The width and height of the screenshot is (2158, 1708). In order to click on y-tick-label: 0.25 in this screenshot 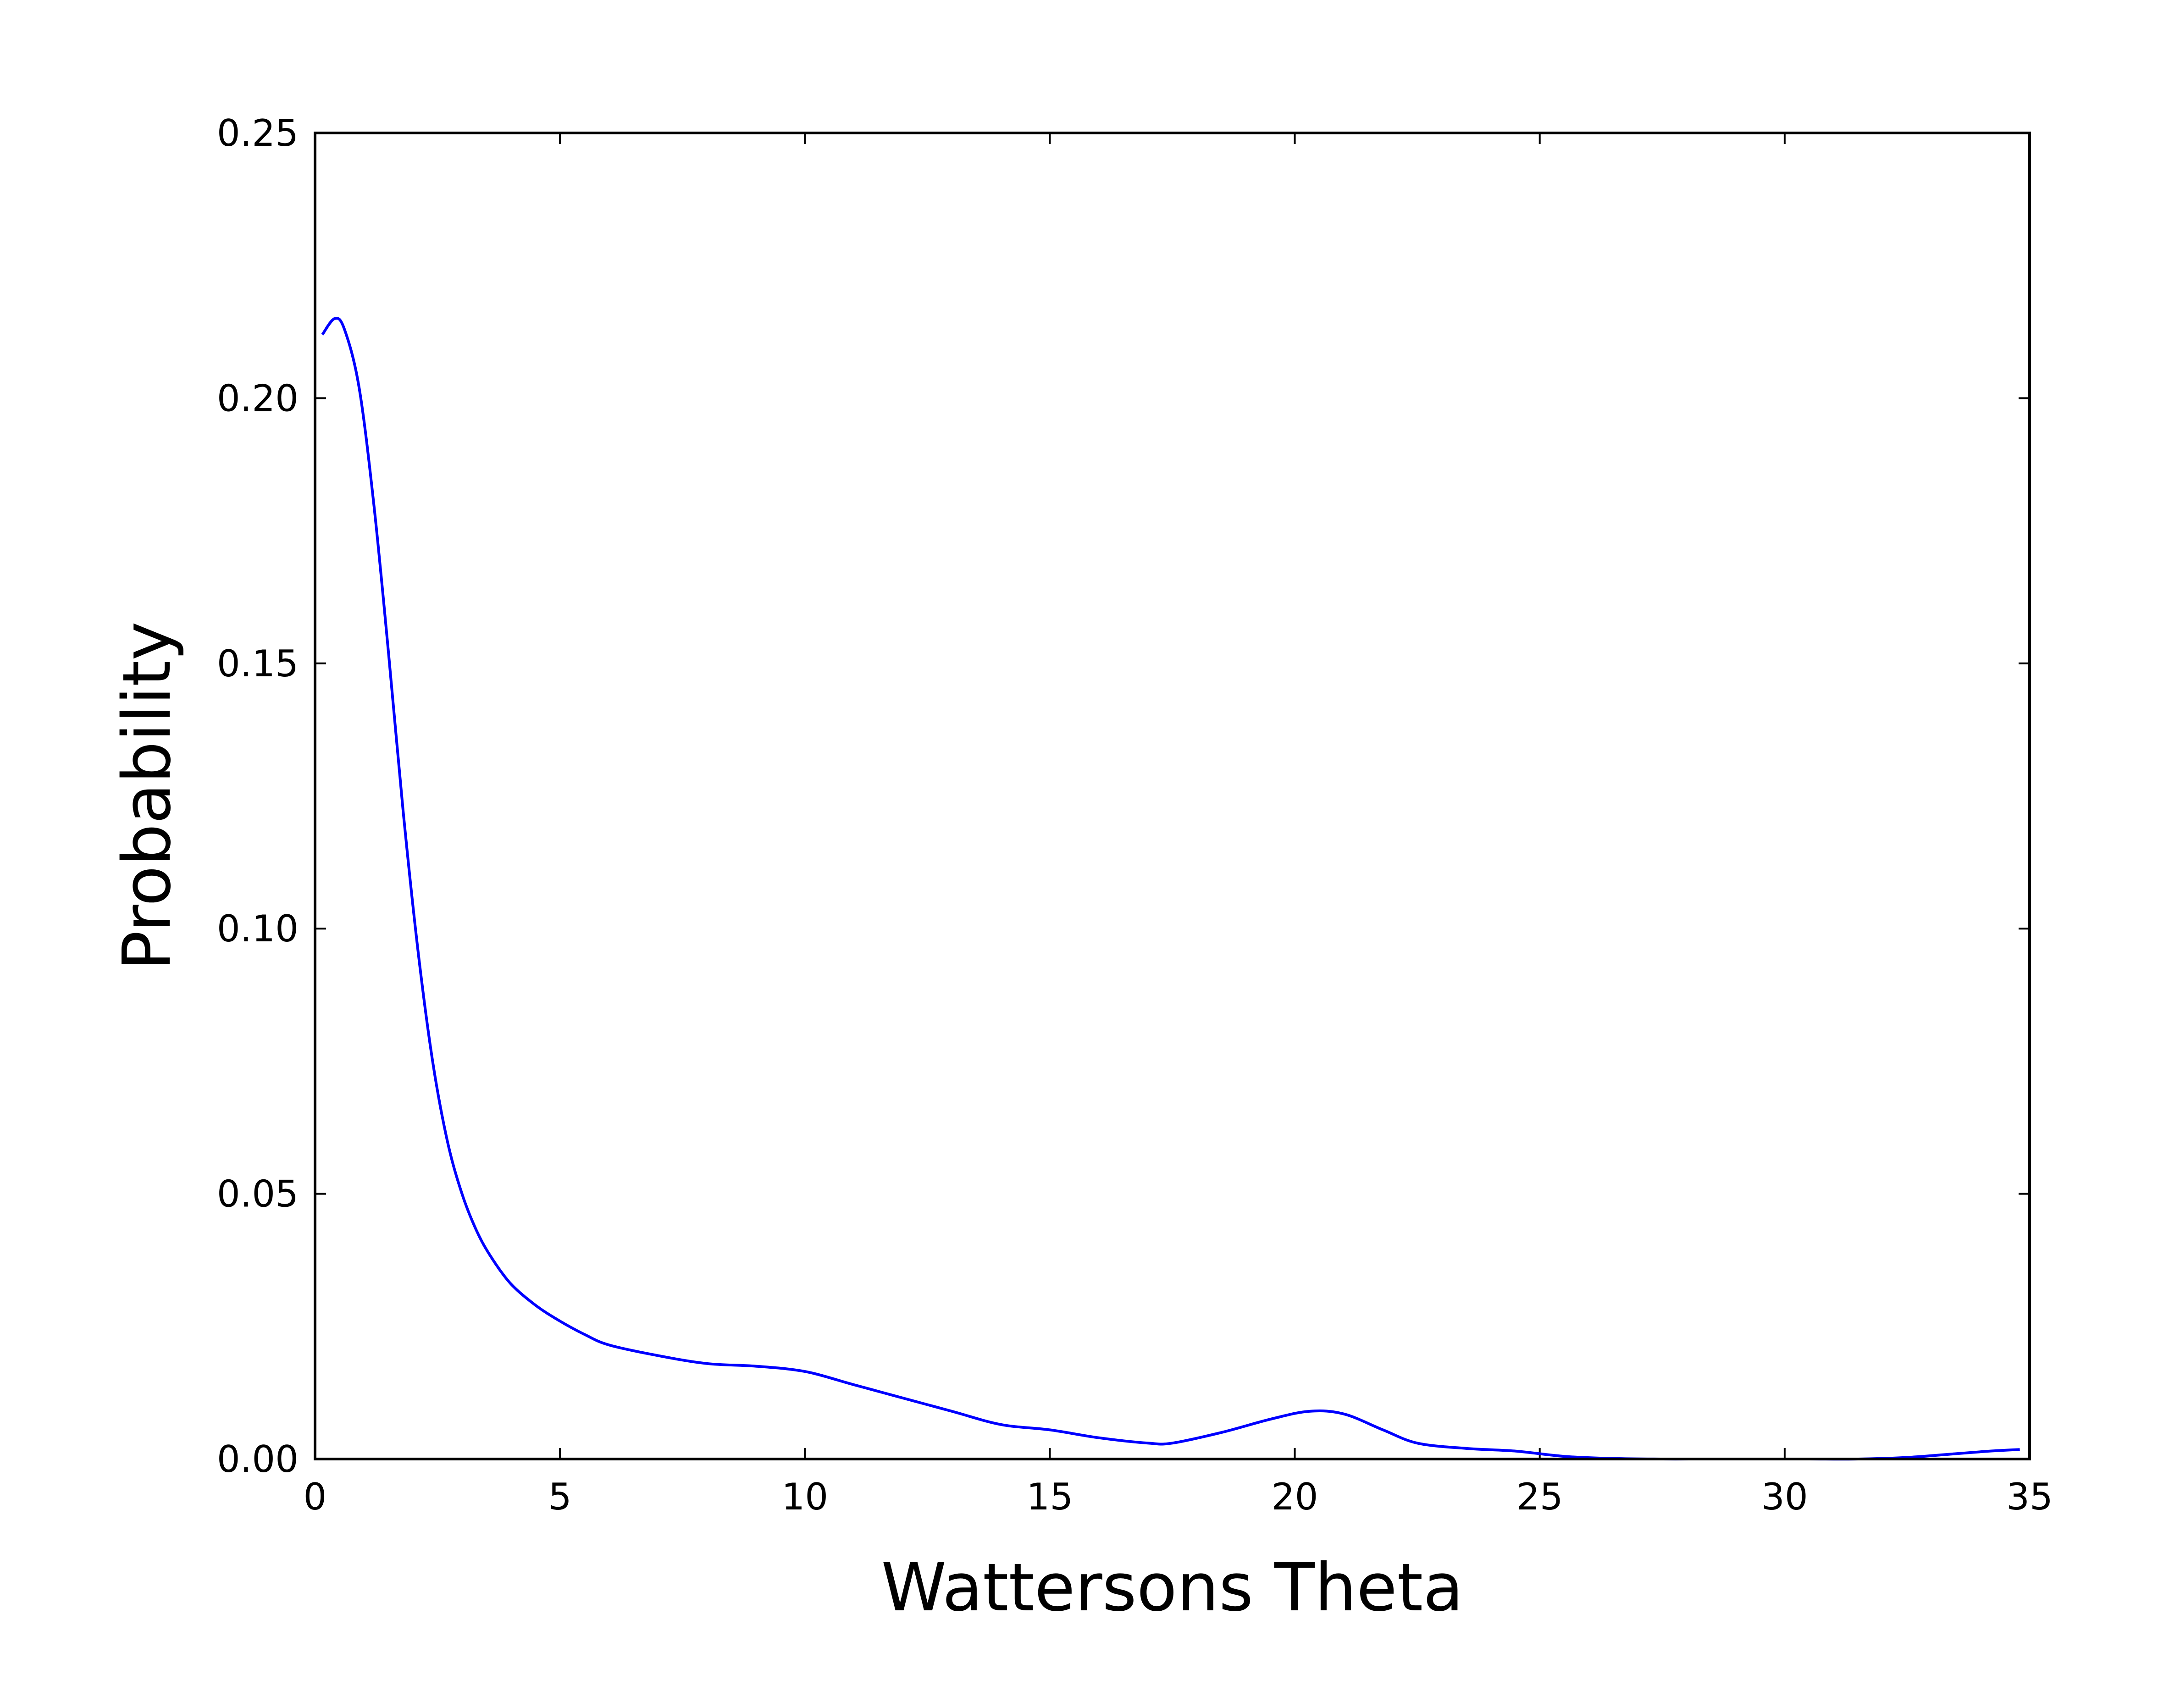, I will do `click(258, 133)`.